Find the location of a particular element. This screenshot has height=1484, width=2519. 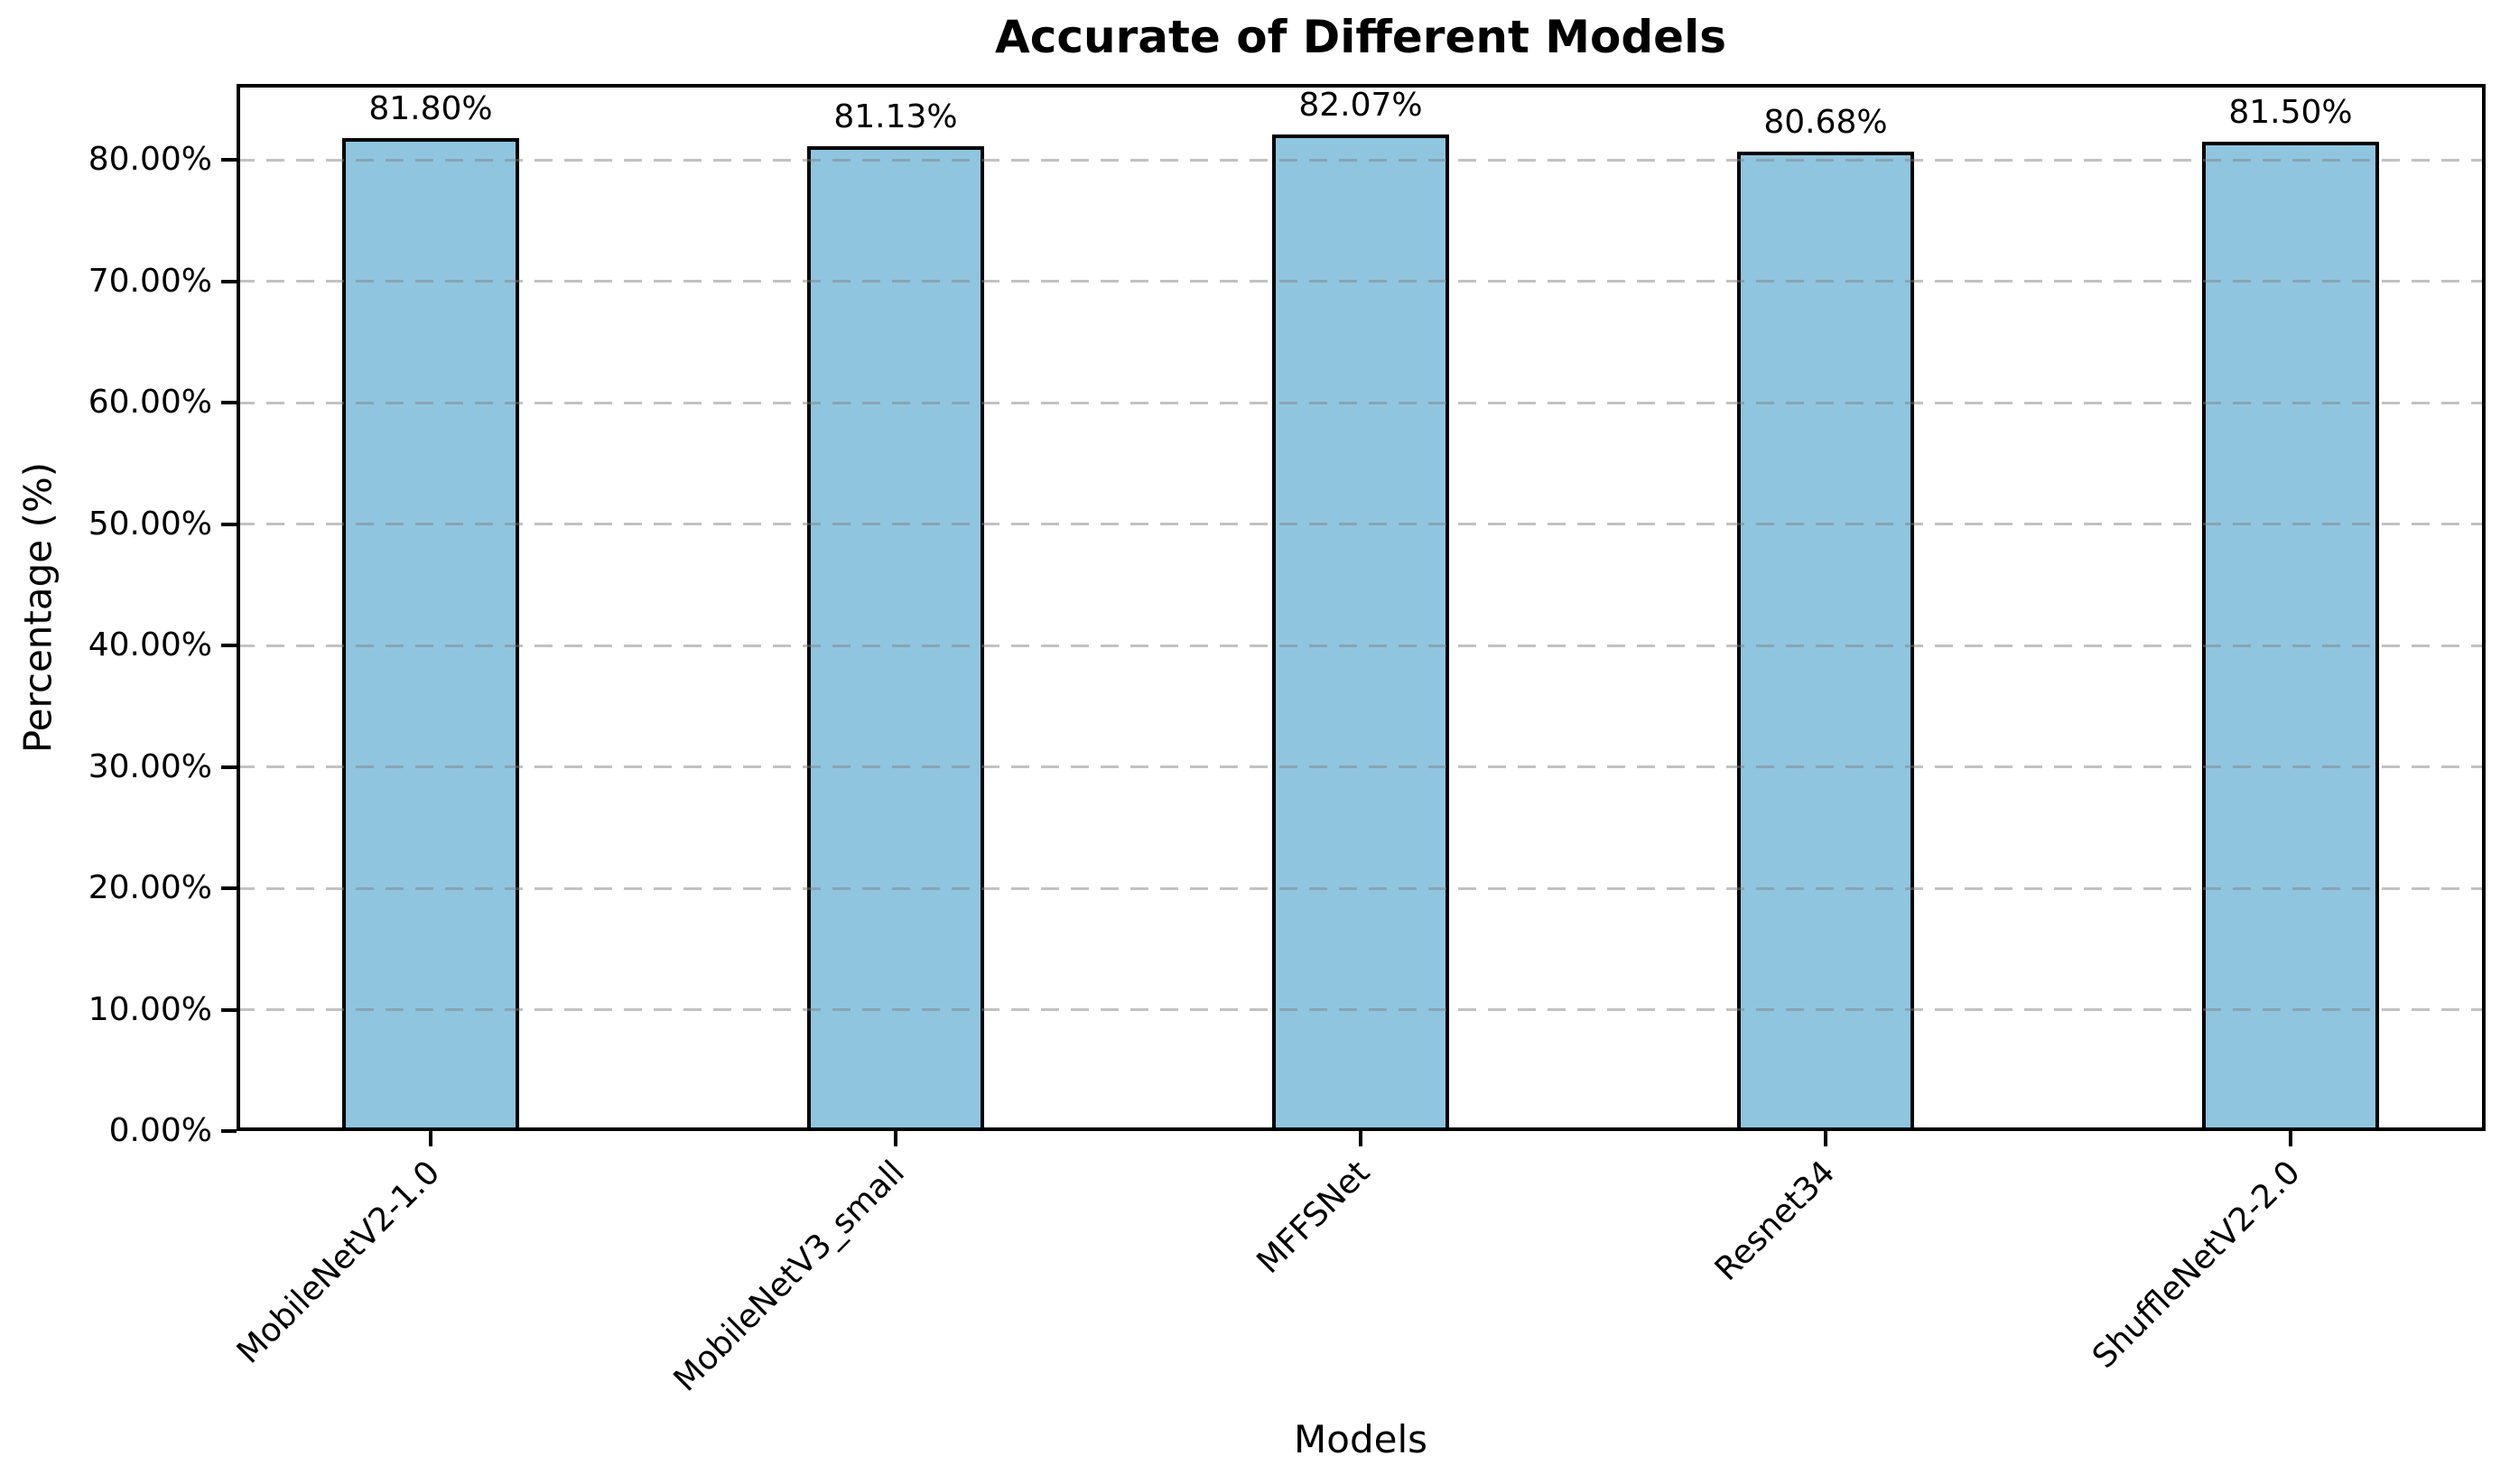

chart-title: Accurate of Different Models is located at coordinates (1360, 37).